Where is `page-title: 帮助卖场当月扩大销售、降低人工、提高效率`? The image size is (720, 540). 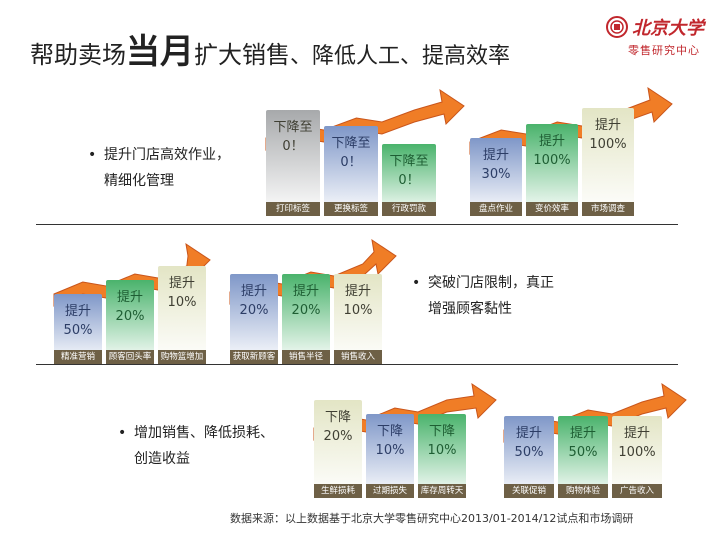 page-title: 帮助卖场当月扩大销售、降低人工、提高效率 is located at coordinates (270, 48).